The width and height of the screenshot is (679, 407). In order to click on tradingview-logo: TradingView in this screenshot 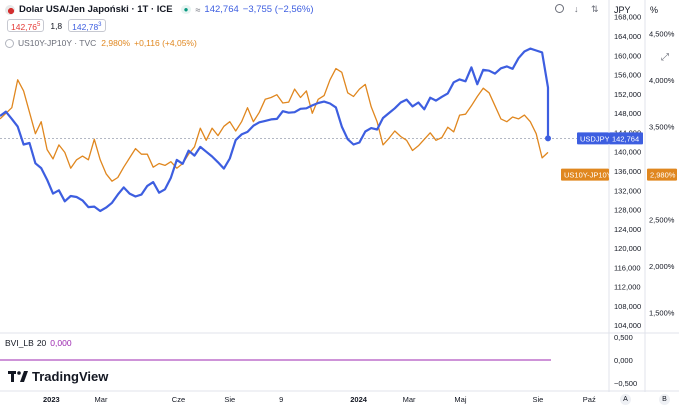, I will do `click(58, 376)`.